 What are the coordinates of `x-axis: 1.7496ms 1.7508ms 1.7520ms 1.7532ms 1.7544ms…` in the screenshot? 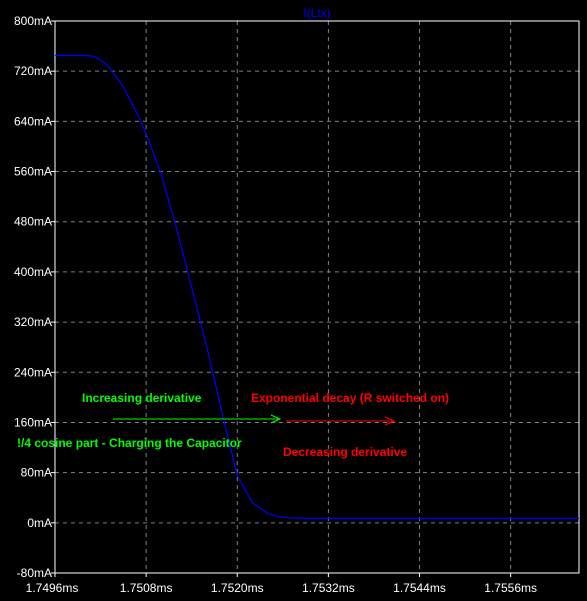 It's located at (281, 584).